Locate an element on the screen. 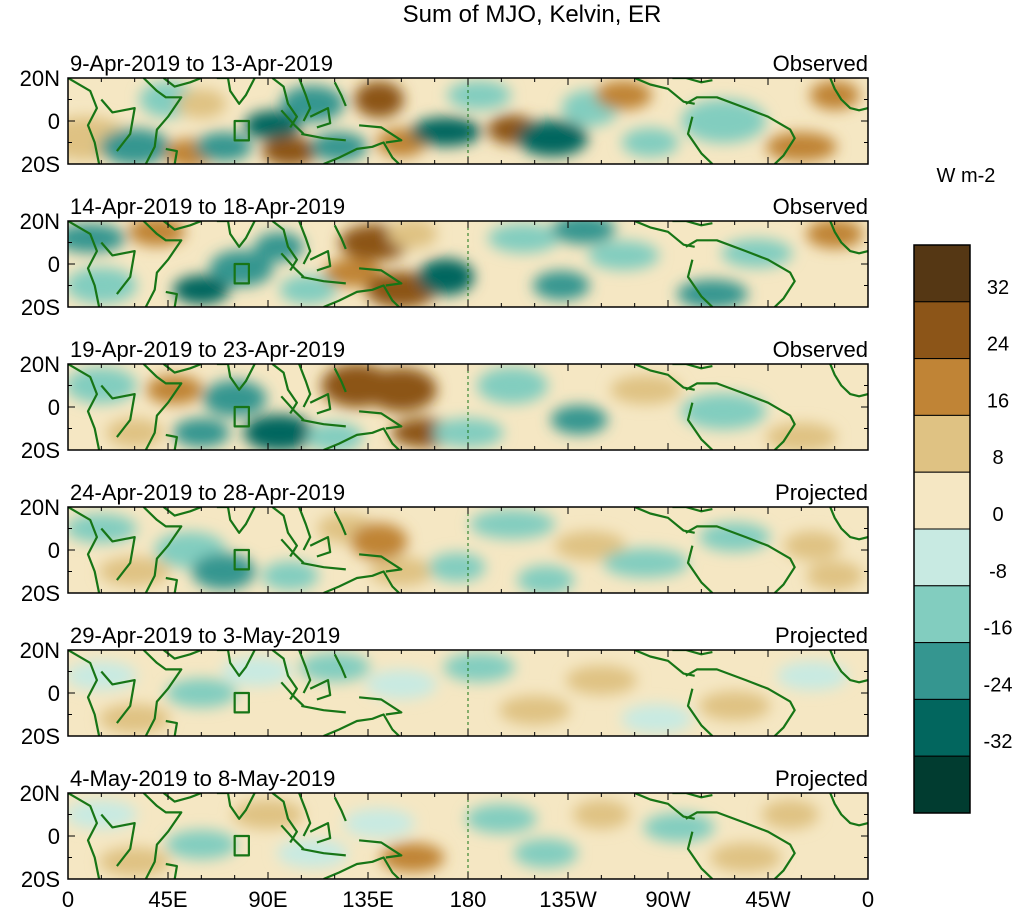 This screenshot has width=1021, height=922. colorbar-tick-label: 16 is located at coordinates (998, 401).